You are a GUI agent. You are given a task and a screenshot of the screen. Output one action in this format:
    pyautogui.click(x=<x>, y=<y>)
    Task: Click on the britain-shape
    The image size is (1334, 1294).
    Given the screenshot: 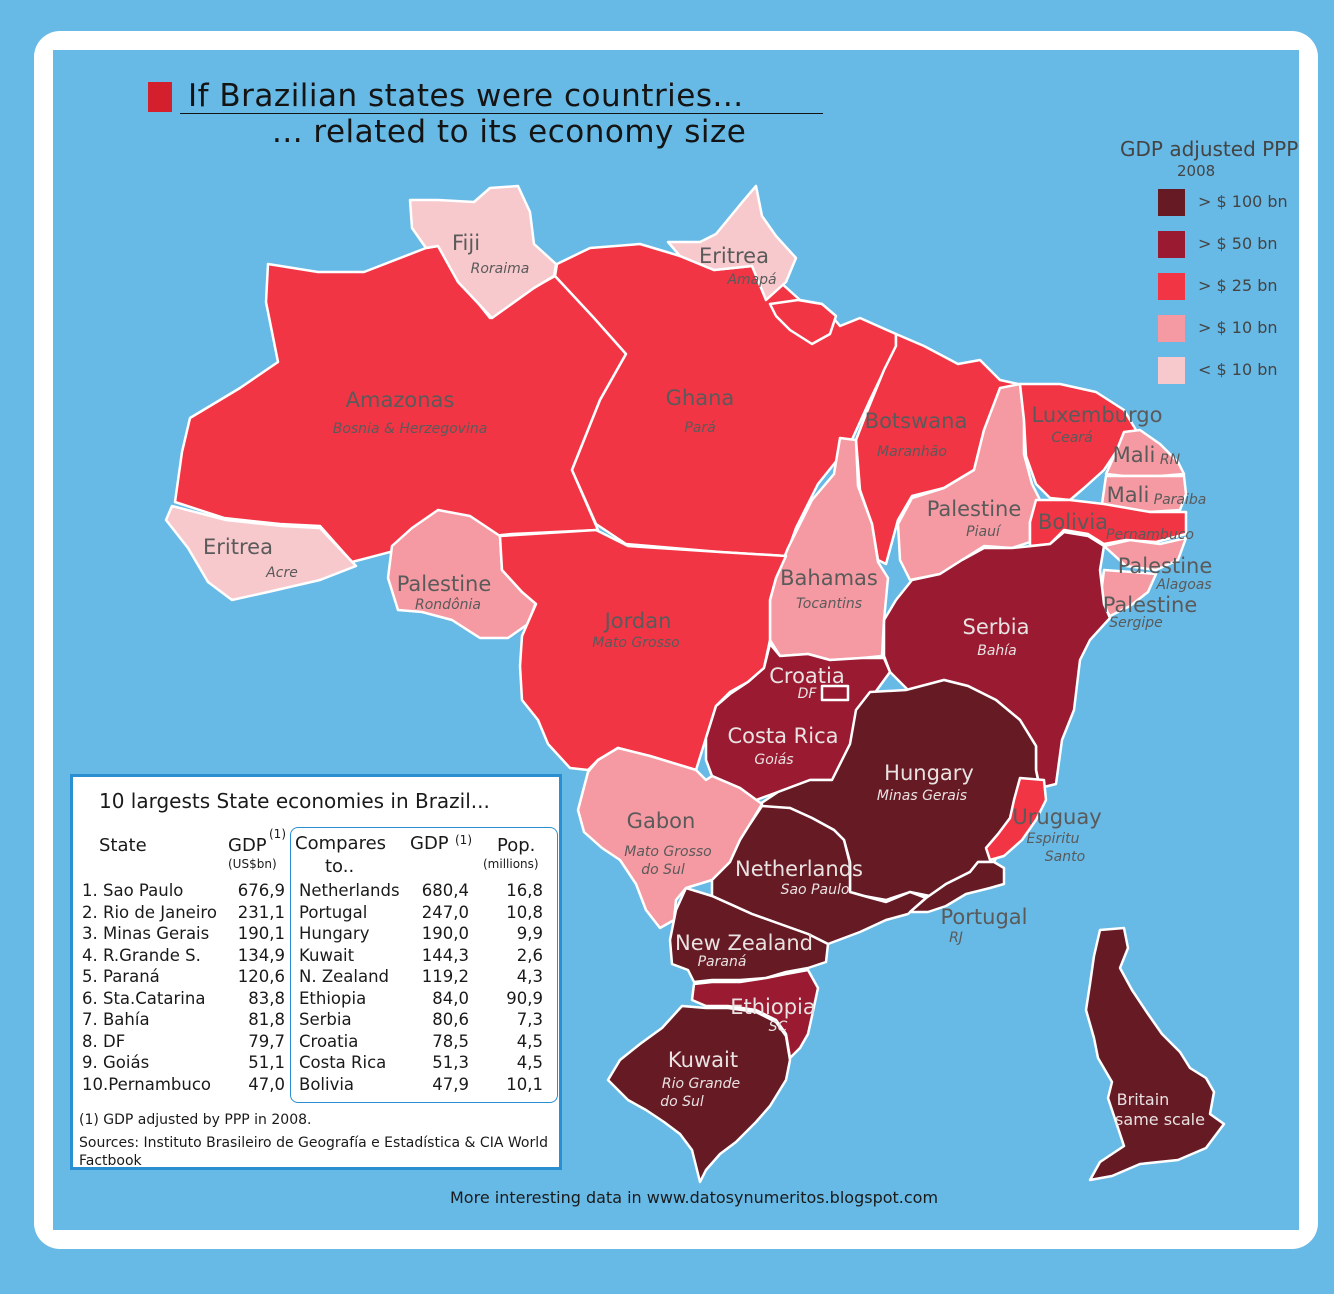 What is the action you would take?
    pyautogui.click(x=1155, y=1054)
    